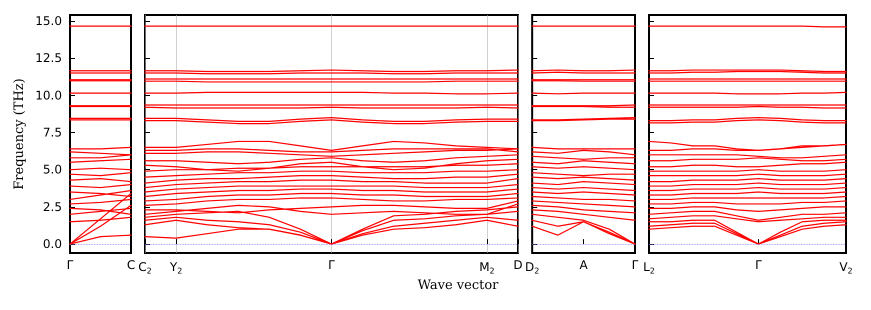 The width and height of the screenshot is (871, 310). What do you see at coordinates (52, 244) in the screenshot?
I see `y-tick-label: 0.0` at bounding box center [52, 244].